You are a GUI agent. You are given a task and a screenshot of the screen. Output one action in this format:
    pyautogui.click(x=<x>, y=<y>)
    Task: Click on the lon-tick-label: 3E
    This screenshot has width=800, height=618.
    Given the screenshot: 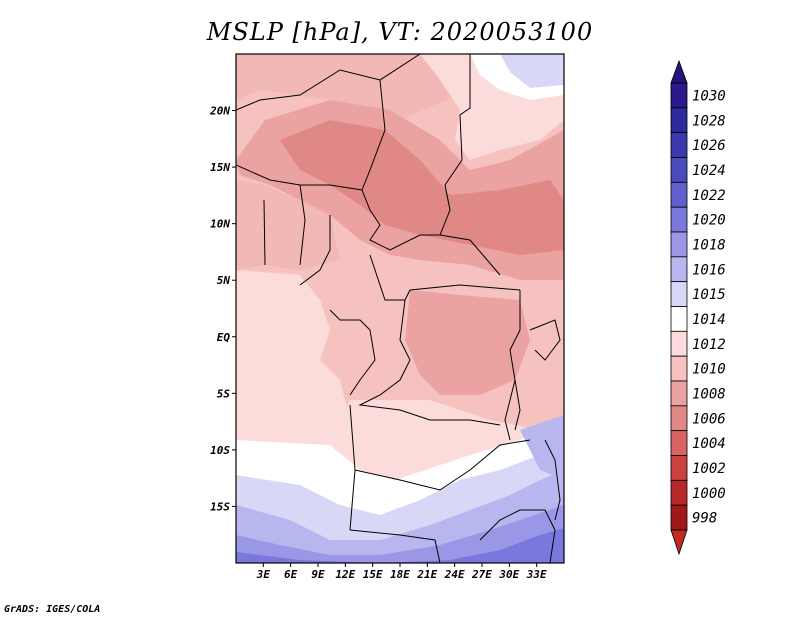 What is the action you would take?
    pyautogui.click(x=263, y=574)
    